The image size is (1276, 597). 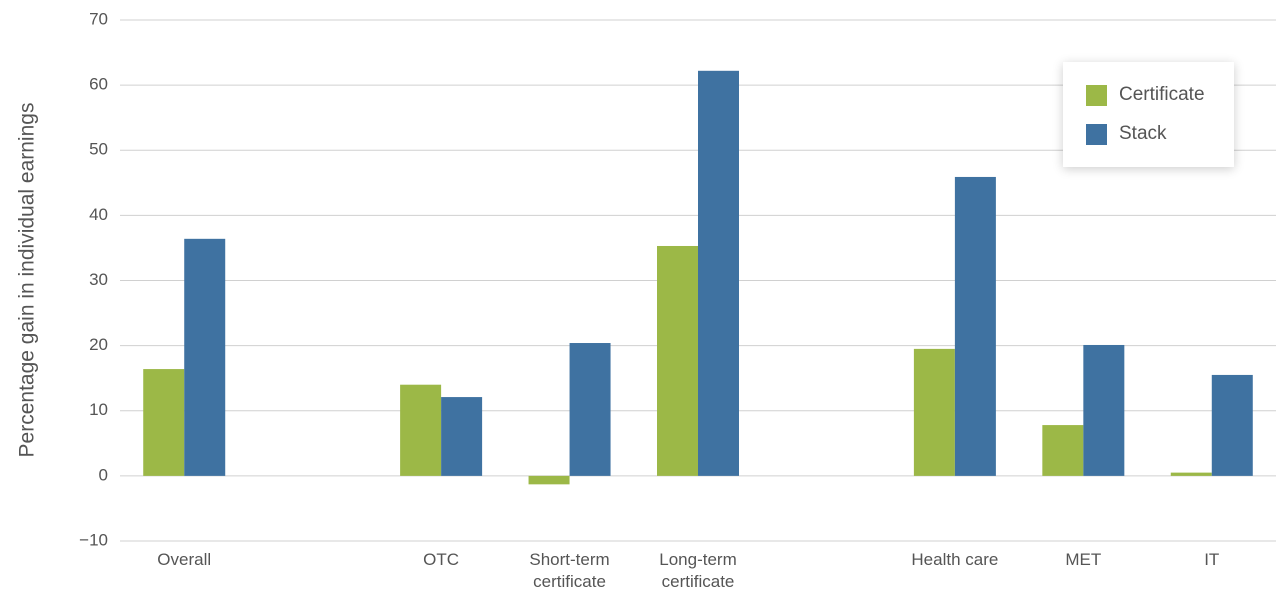 What do you see at coordinates (98, 279) in the screenshot?
I see `y-tick-label: 30` at bounding box center [98, 279].